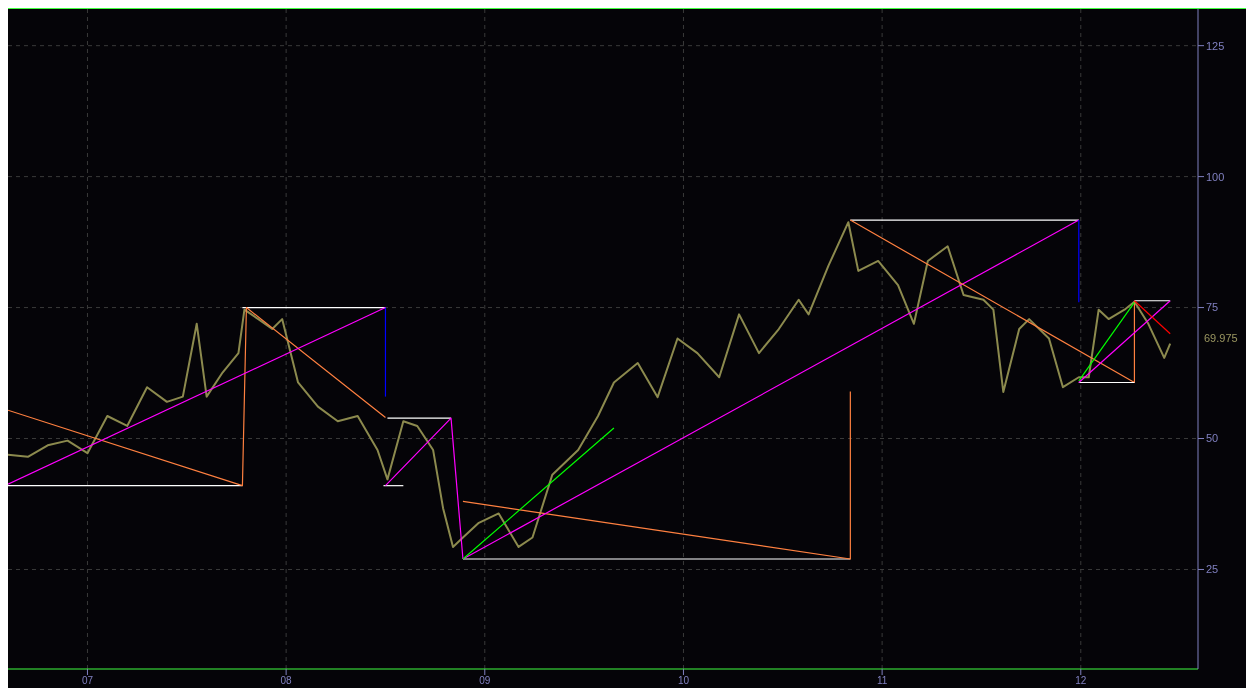 Image resolution: width=1254 pixels, height=695 pixels. What do you see at coordinates (485, 681) in the screenshot?
I see `x-tick-label: 09` at bounding box center [485, 681].